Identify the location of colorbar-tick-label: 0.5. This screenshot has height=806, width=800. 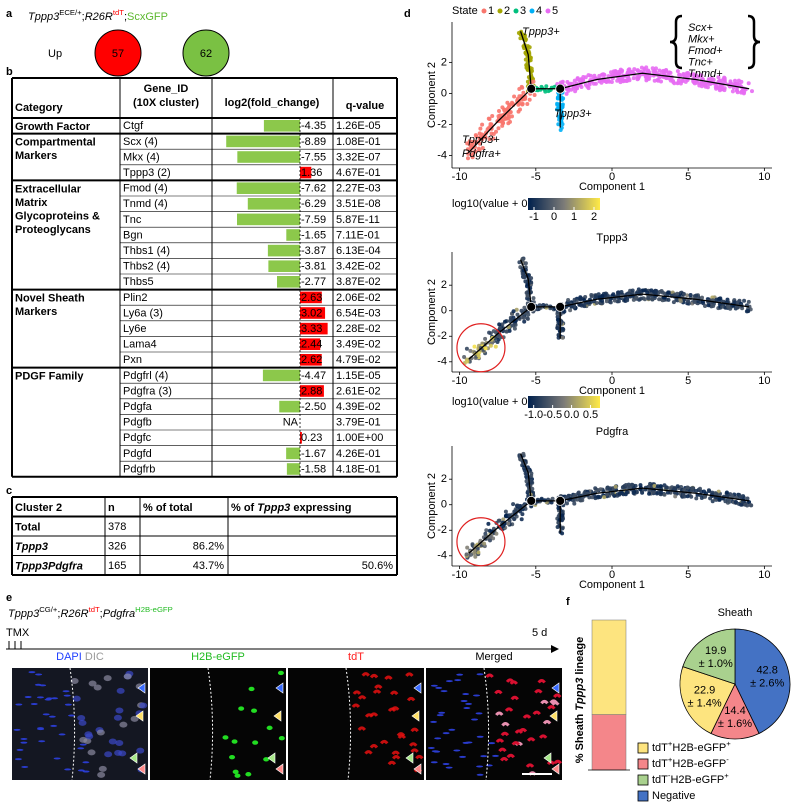
(590, 415).